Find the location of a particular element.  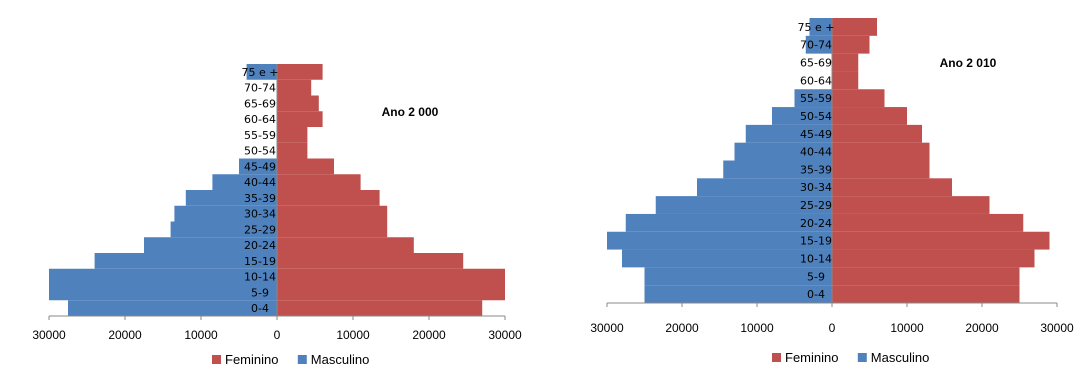

category-label: 15-19 is located at coordinates (260, 261).